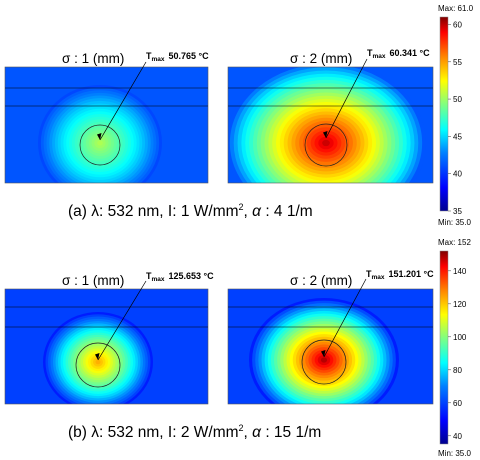 The image size is (480, 460). I want to click on tmax-label: Tmax 151.201 °C, so click(400, 275).